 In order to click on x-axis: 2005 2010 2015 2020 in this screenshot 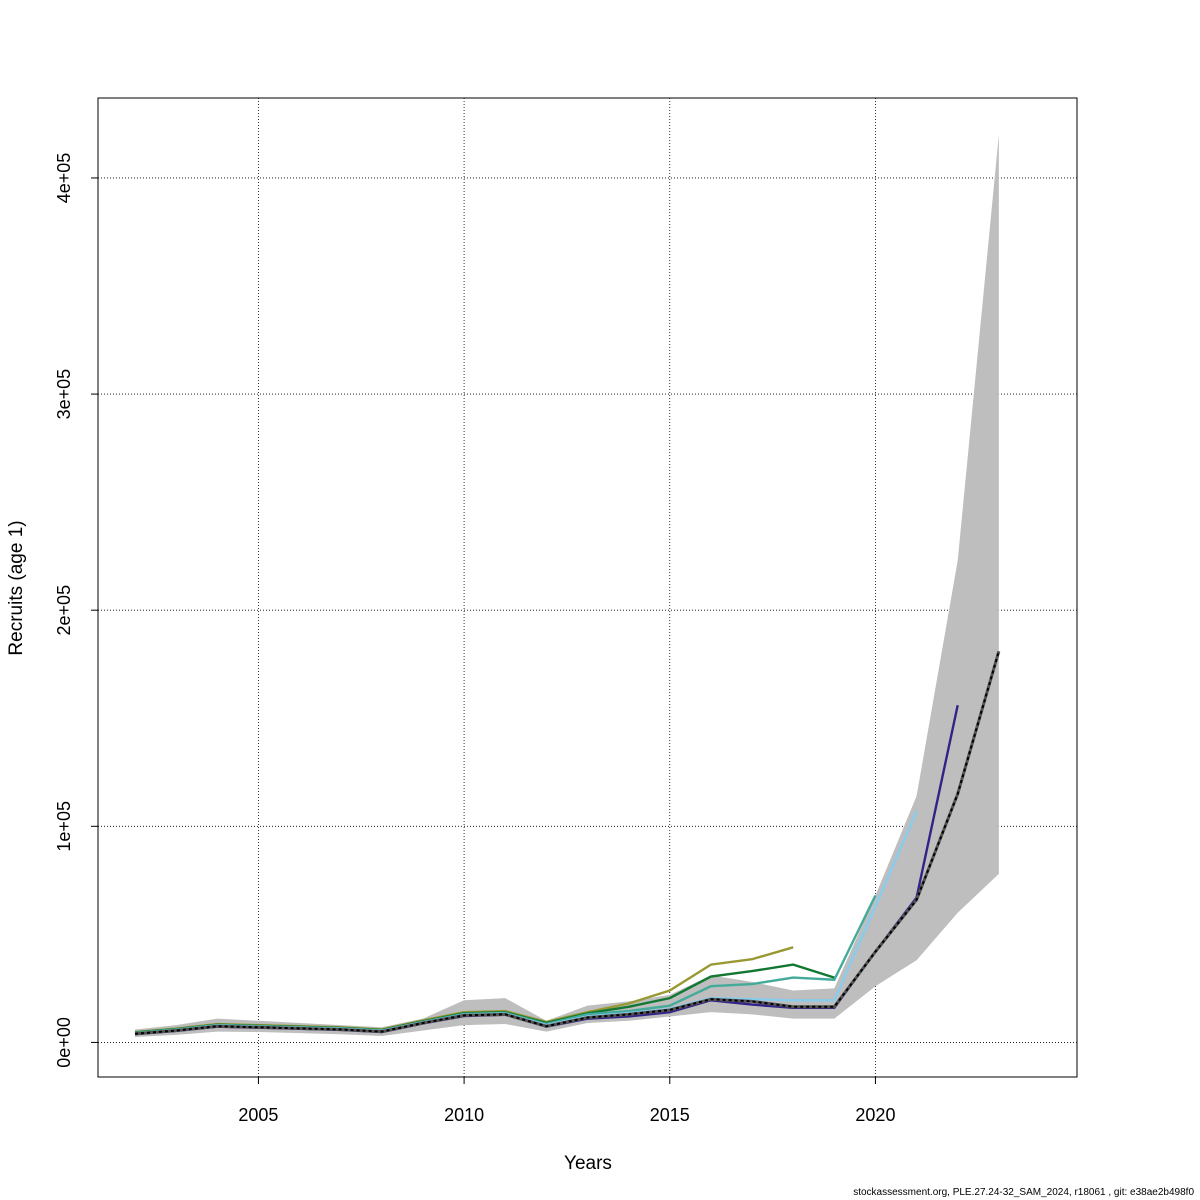, I will do `click(566, 1101)`.